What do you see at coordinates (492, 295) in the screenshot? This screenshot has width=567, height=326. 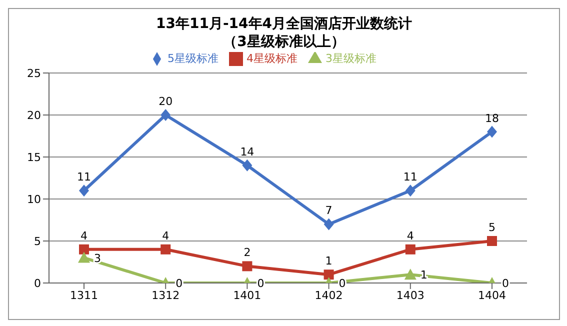 I see `x-tick-label: 1404` at bounding box center [492, 295].